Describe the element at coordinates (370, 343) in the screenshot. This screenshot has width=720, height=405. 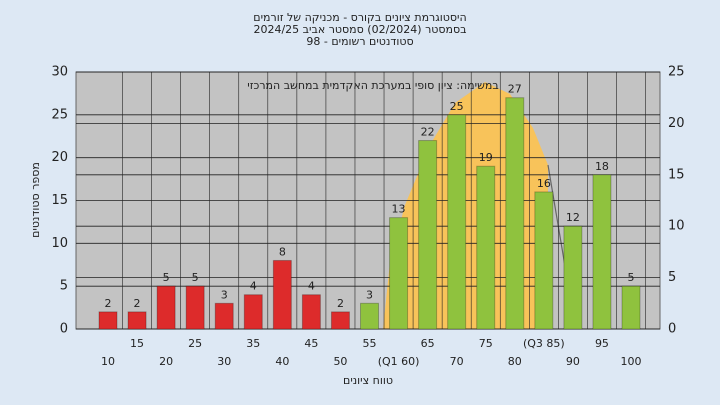
I see `x-tick-label: 55` at that location.